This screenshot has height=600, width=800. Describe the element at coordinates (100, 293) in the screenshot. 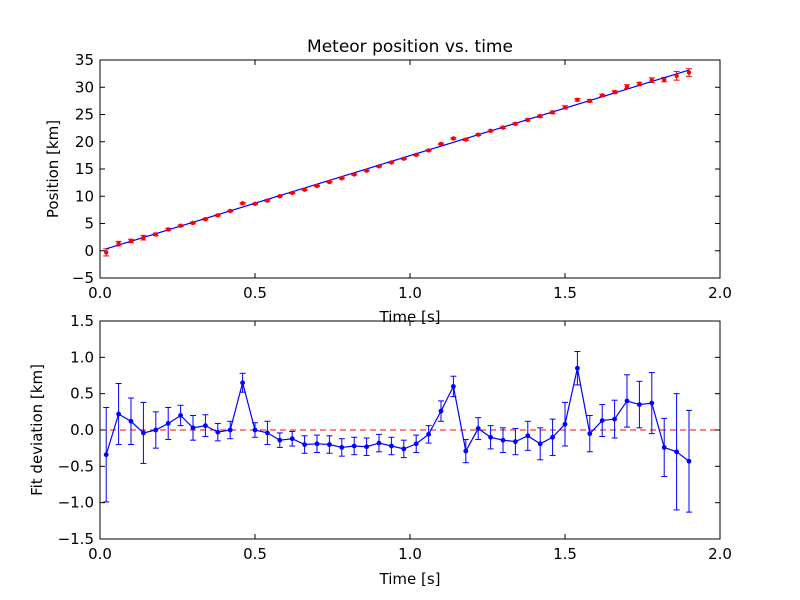

I see `top-x-tick-label: 0.0` at that location.